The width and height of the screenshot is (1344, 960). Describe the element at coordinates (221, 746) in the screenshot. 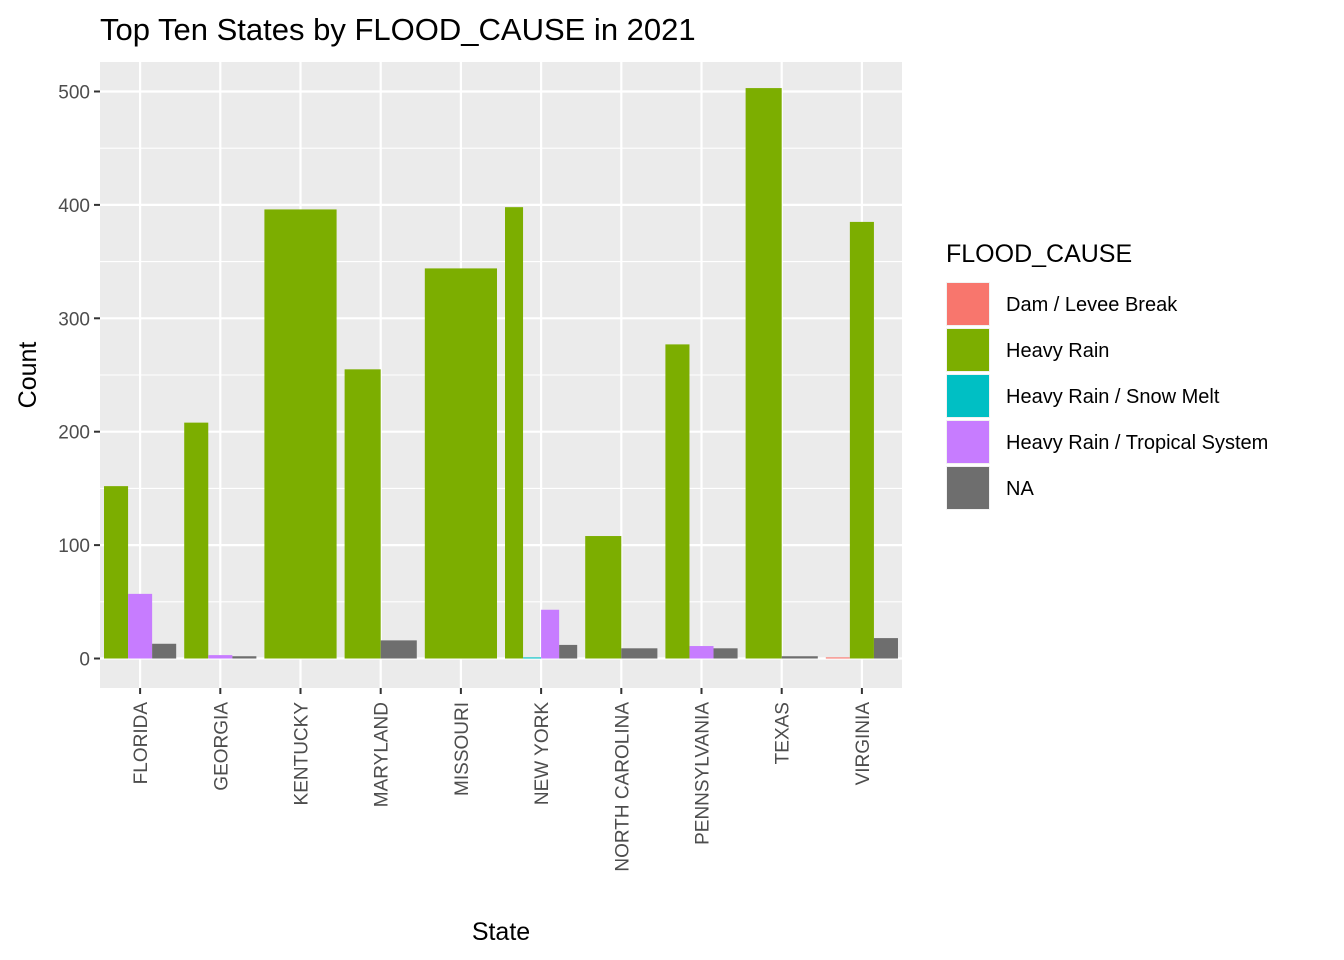

I see `x-tick-label: GEORGIA` at that location.